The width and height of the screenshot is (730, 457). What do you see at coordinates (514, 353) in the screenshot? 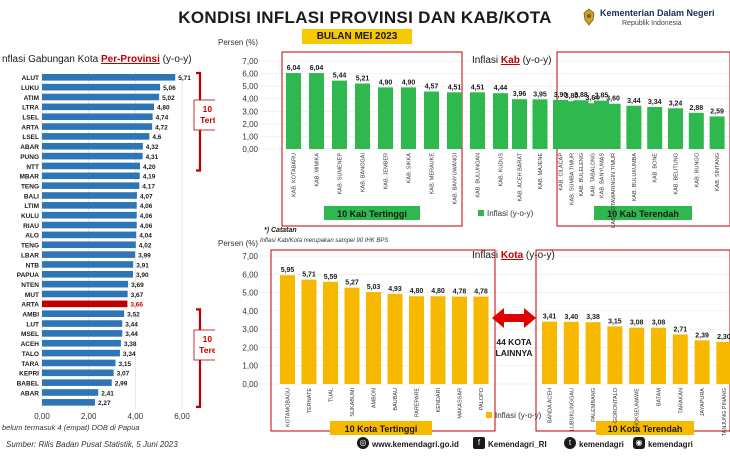
I see `middle-note-line2: LAINNYA` at bounding box center [514, 353].